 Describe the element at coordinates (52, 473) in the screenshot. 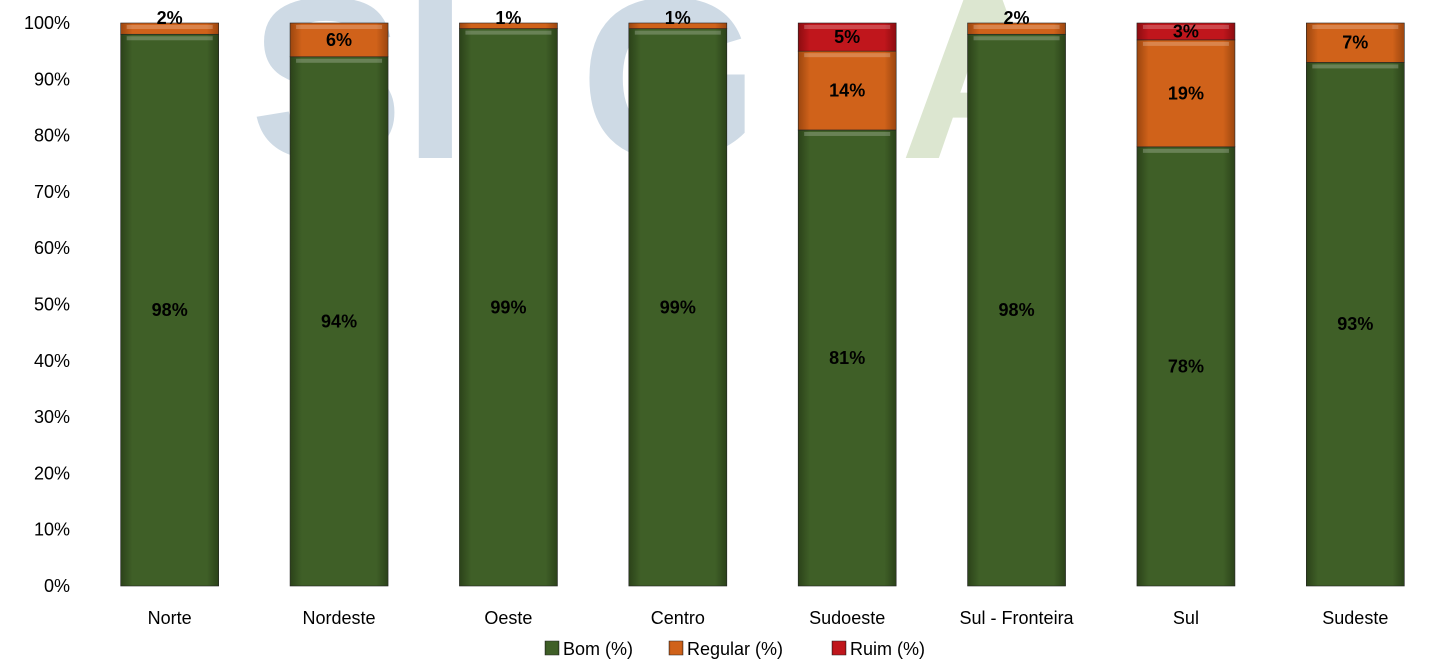

I see `y-tick-label: 20%` at that location.